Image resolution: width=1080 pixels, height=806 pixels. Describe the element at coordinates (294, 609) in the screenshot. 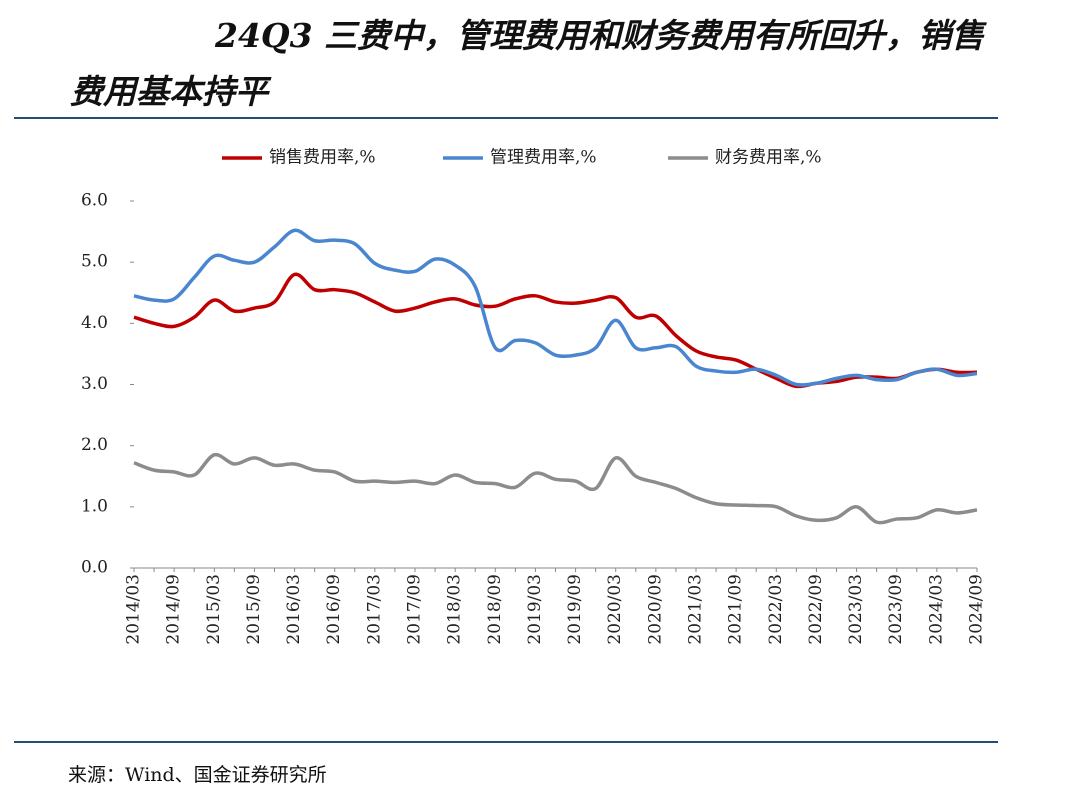

I see `x-tick-label: 2016/03` at that location.